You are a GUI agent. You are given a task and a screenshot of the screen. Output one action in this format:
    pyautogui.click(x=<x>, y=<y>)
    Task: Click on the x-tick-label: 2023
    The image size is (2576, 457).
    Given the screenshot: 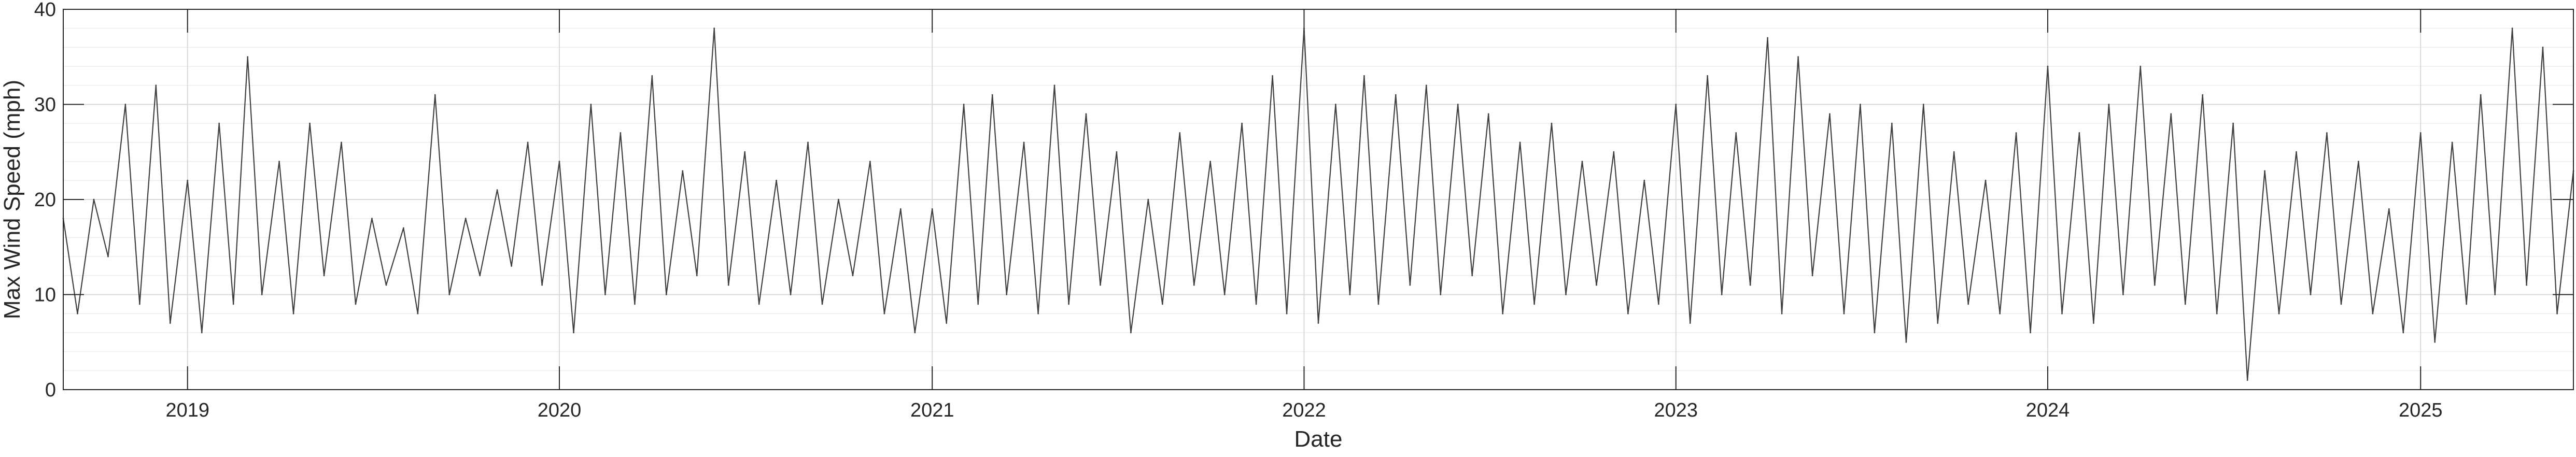 What is the action you would take?
    pyautogui.click(x=1676, y=410)
    